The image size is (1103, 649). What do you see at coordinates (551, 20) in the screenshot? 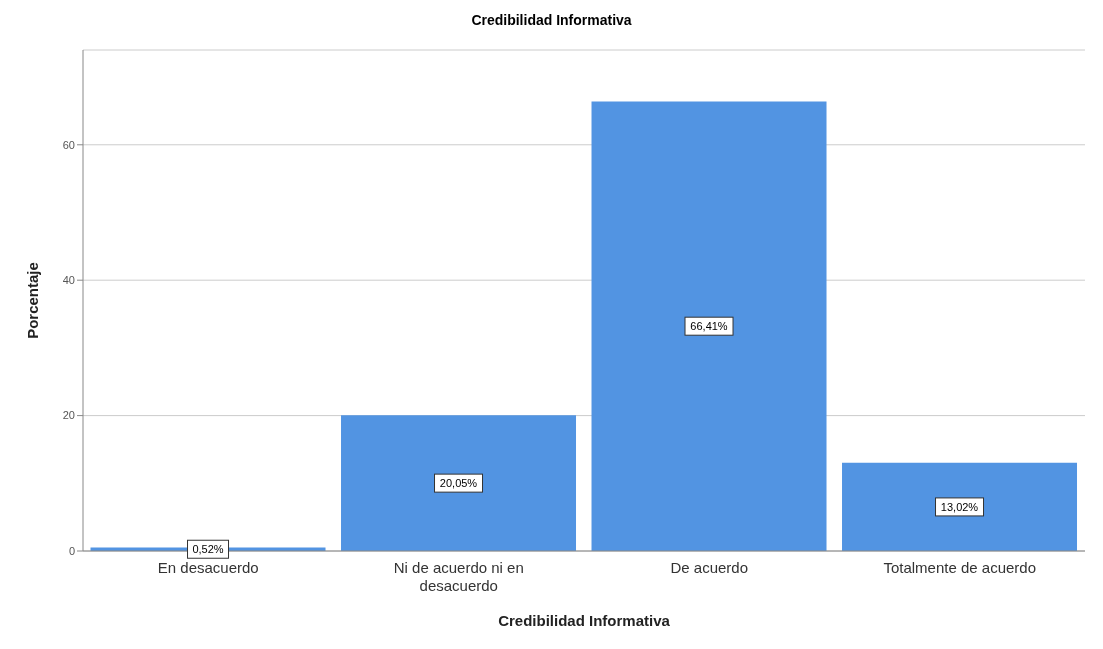
I see `chart-title: Credibilidad Informativa` at bounding box center [551, 20].